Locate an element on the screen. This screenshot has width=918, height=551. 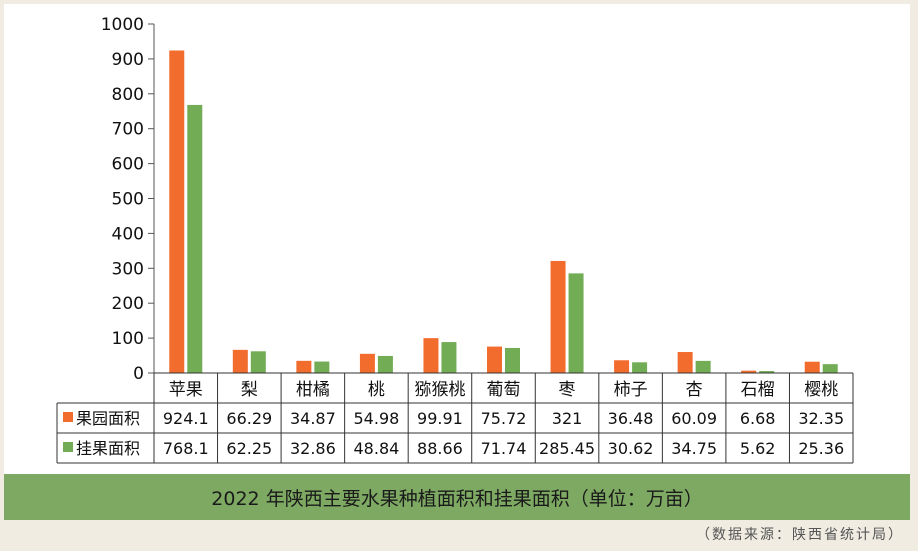
y-tick-label: 900 is located at coordinates (128, 60).